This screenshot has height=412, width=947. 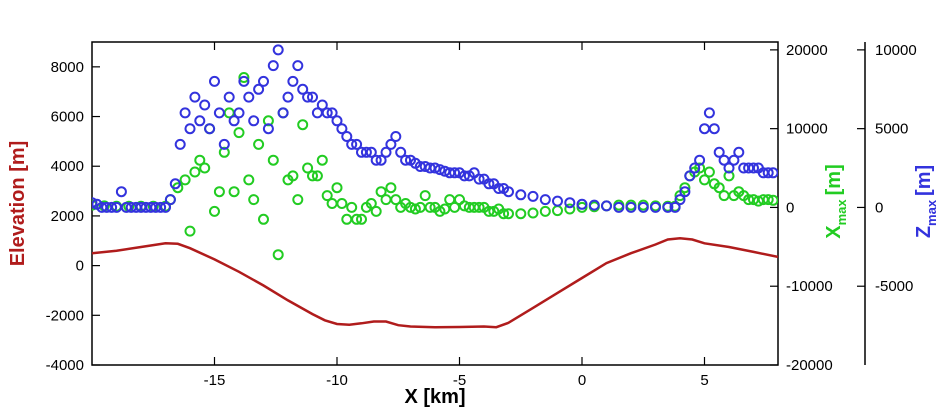 I want to click on x-tick-label: -5, so click(x=459, y=380).